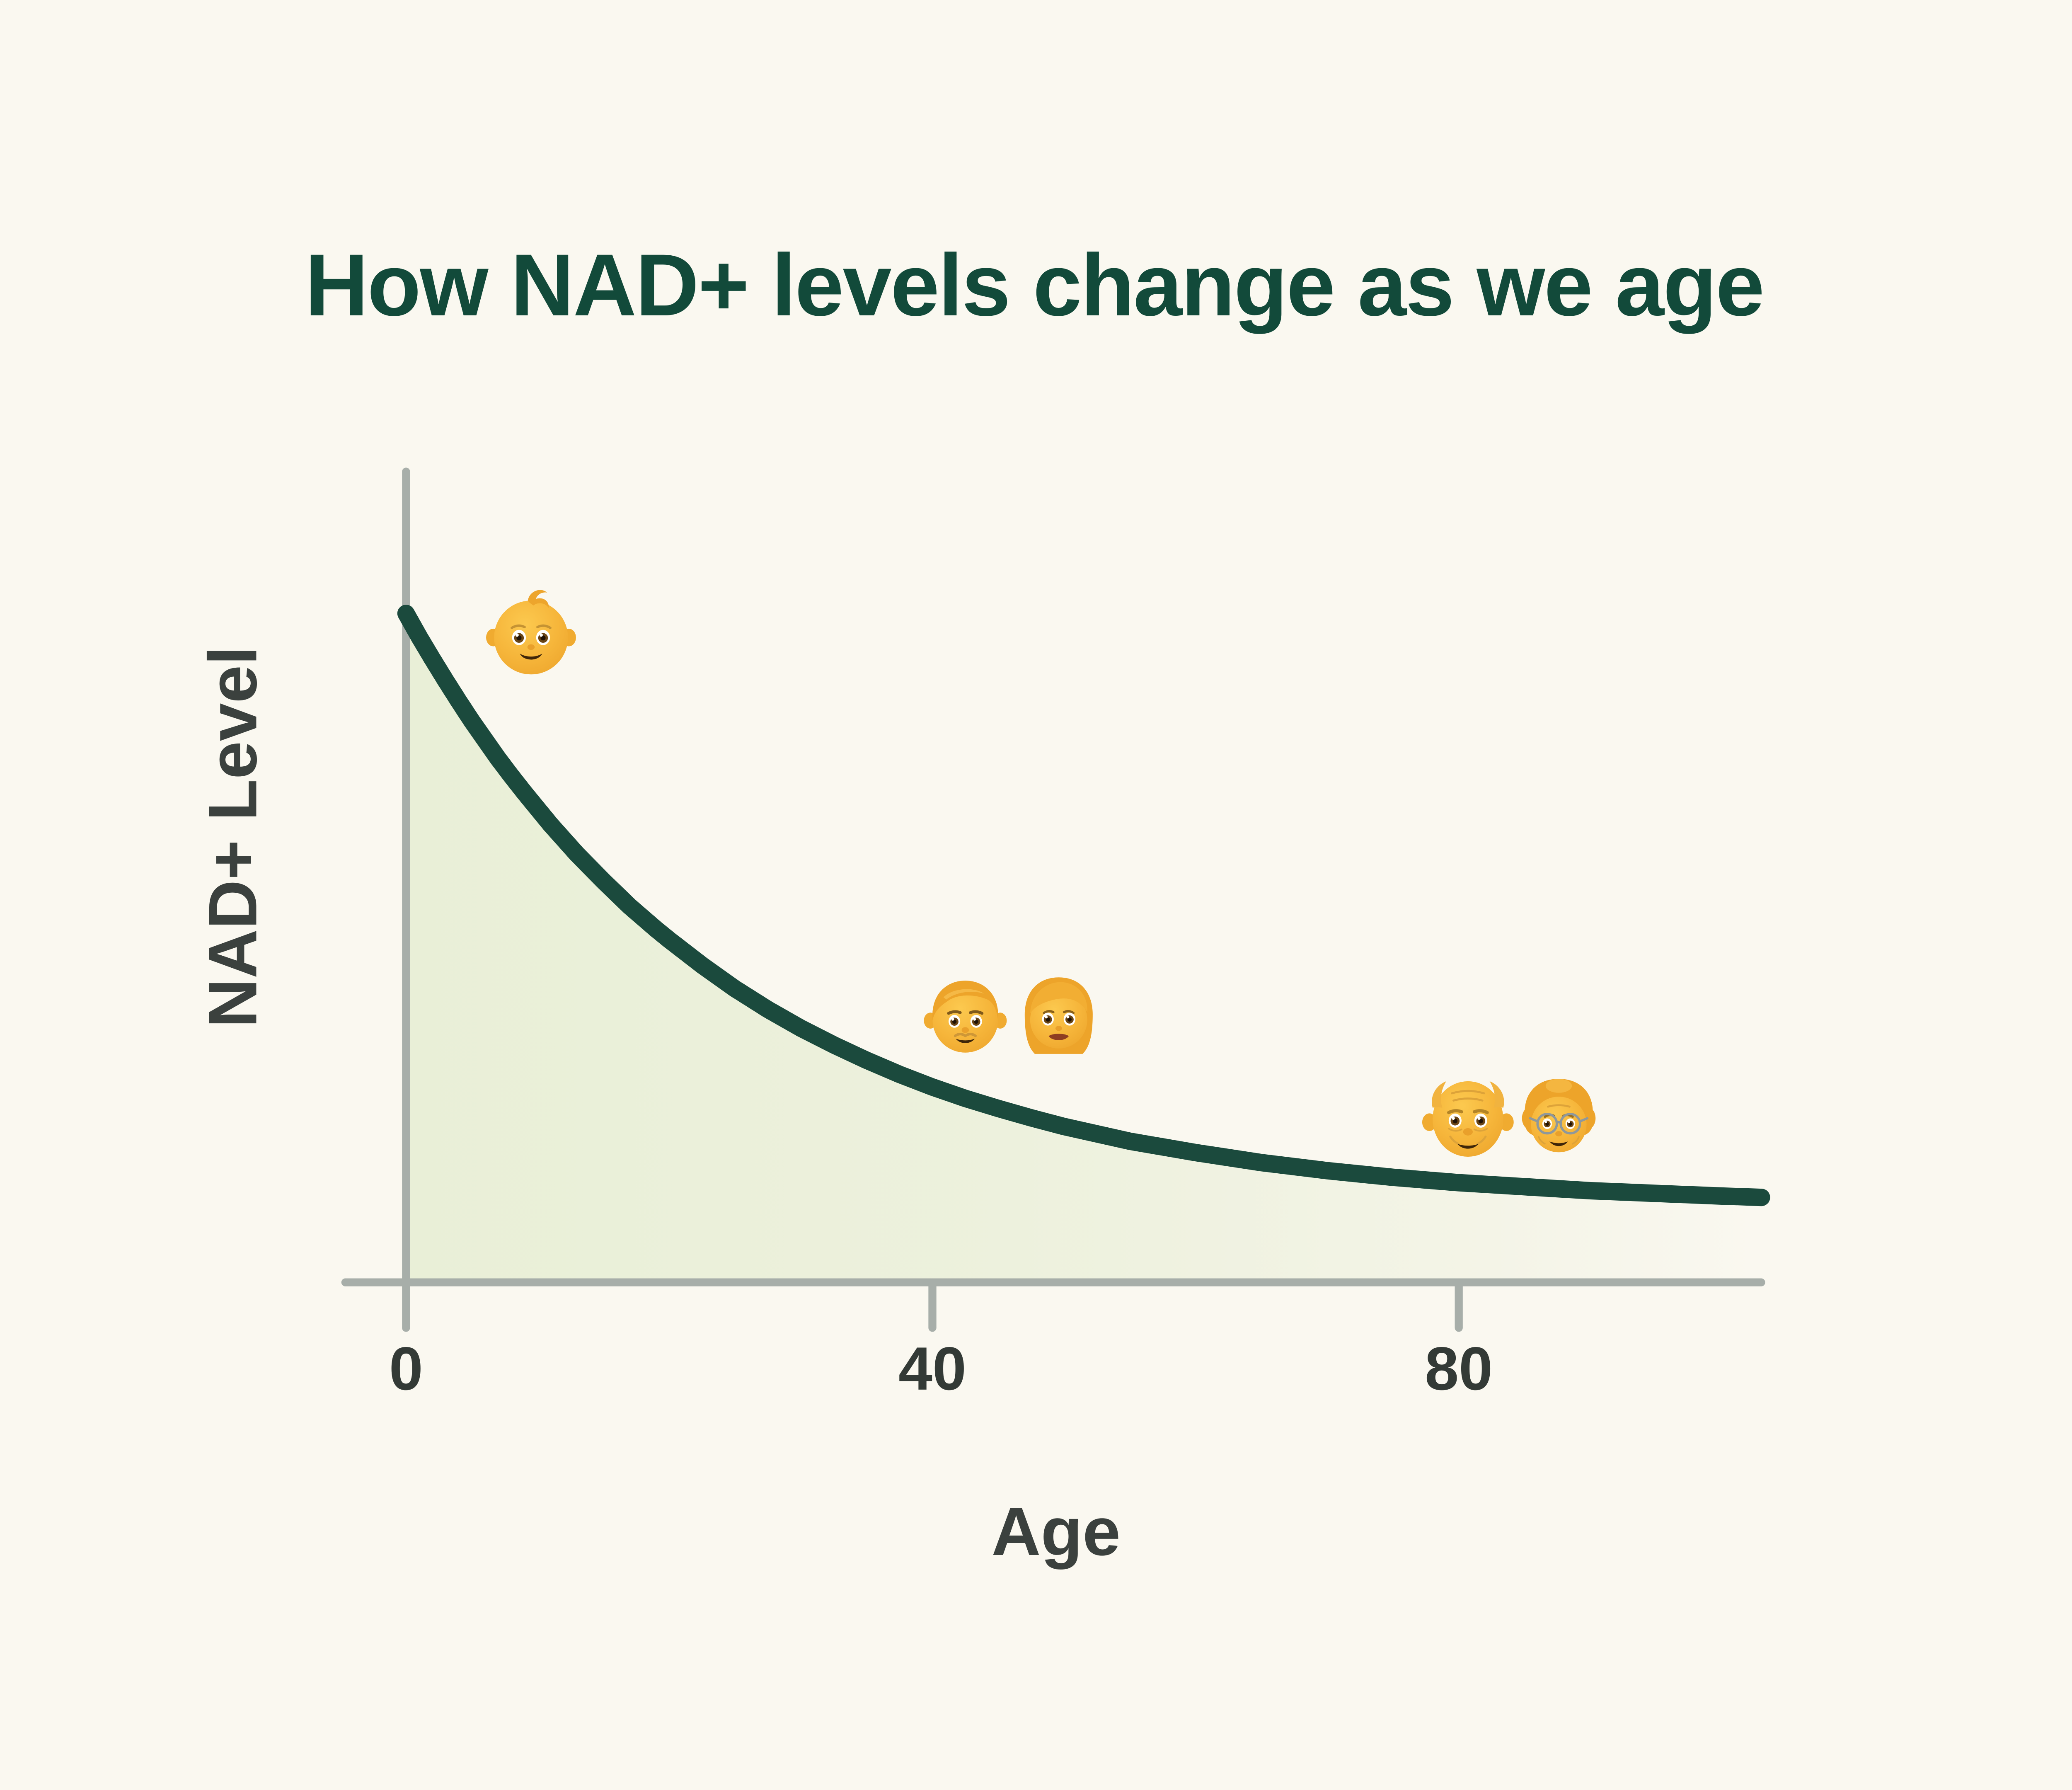  Describe the element at coordinates (406, 1369) in the screenshot. I see `x-tick-label-0: 0` at that location.